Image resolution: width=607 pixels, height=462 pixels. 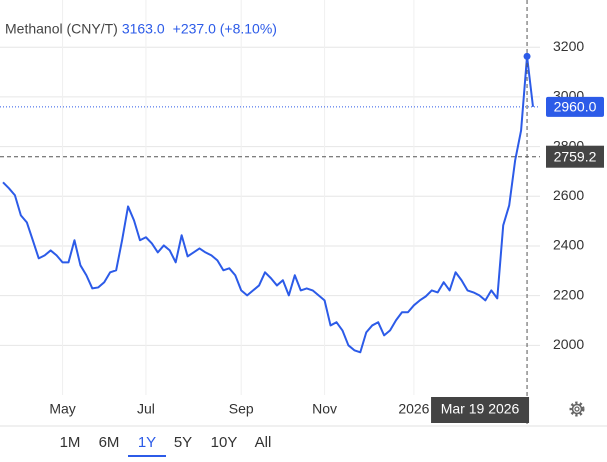 I want to click on chart-title: Methanol (CNY/T), so click(x=61, y=29).